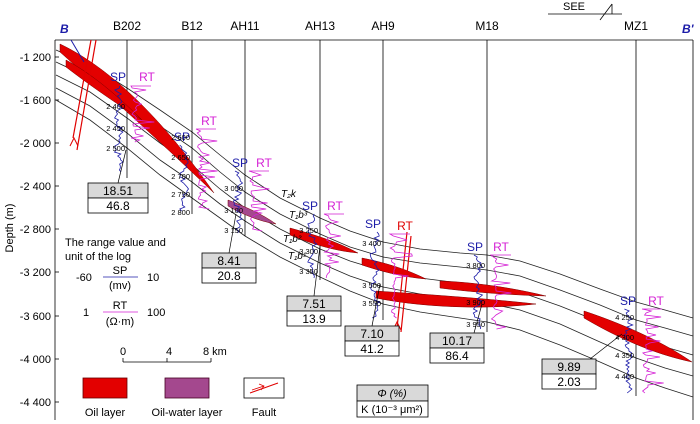 This screenshot has height=424, width=700. Describe the element at coordinates (371, 243) in the screenshot. I see `depth-label: 3 400` at that location.